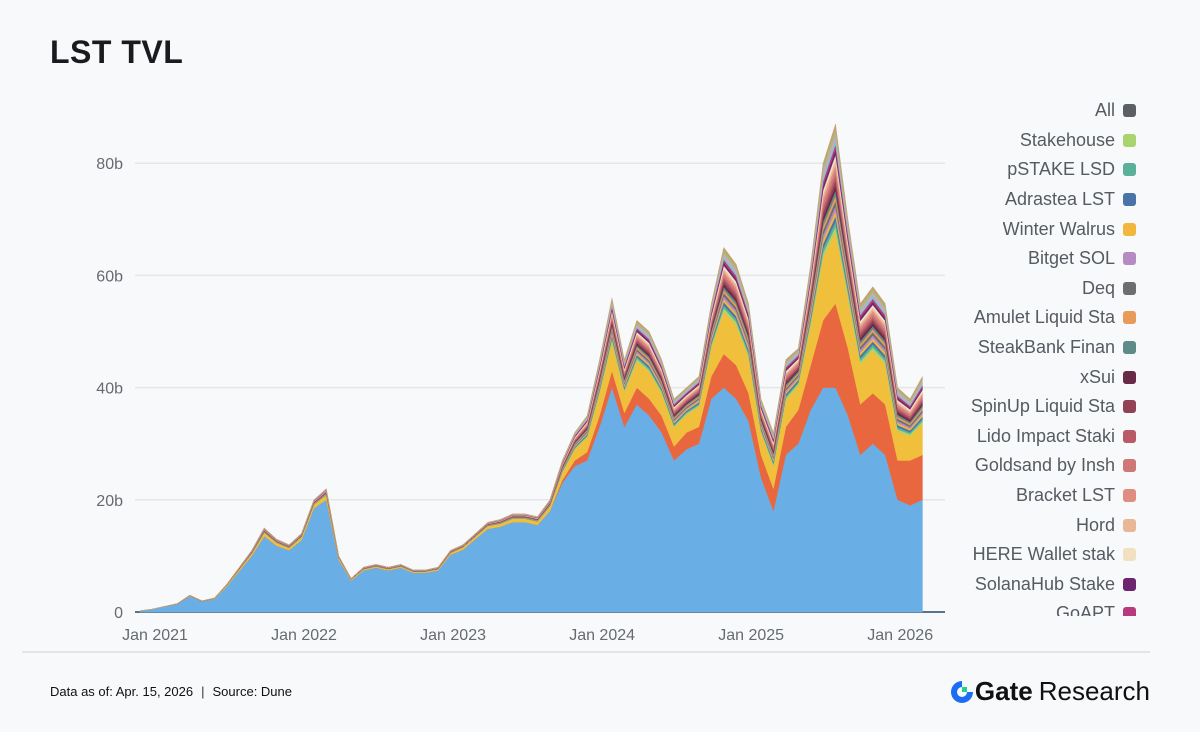  Describe the element at coordinates (1059, 199) in the screenshot. I see `legend-label: Adrastea LST` at that location.